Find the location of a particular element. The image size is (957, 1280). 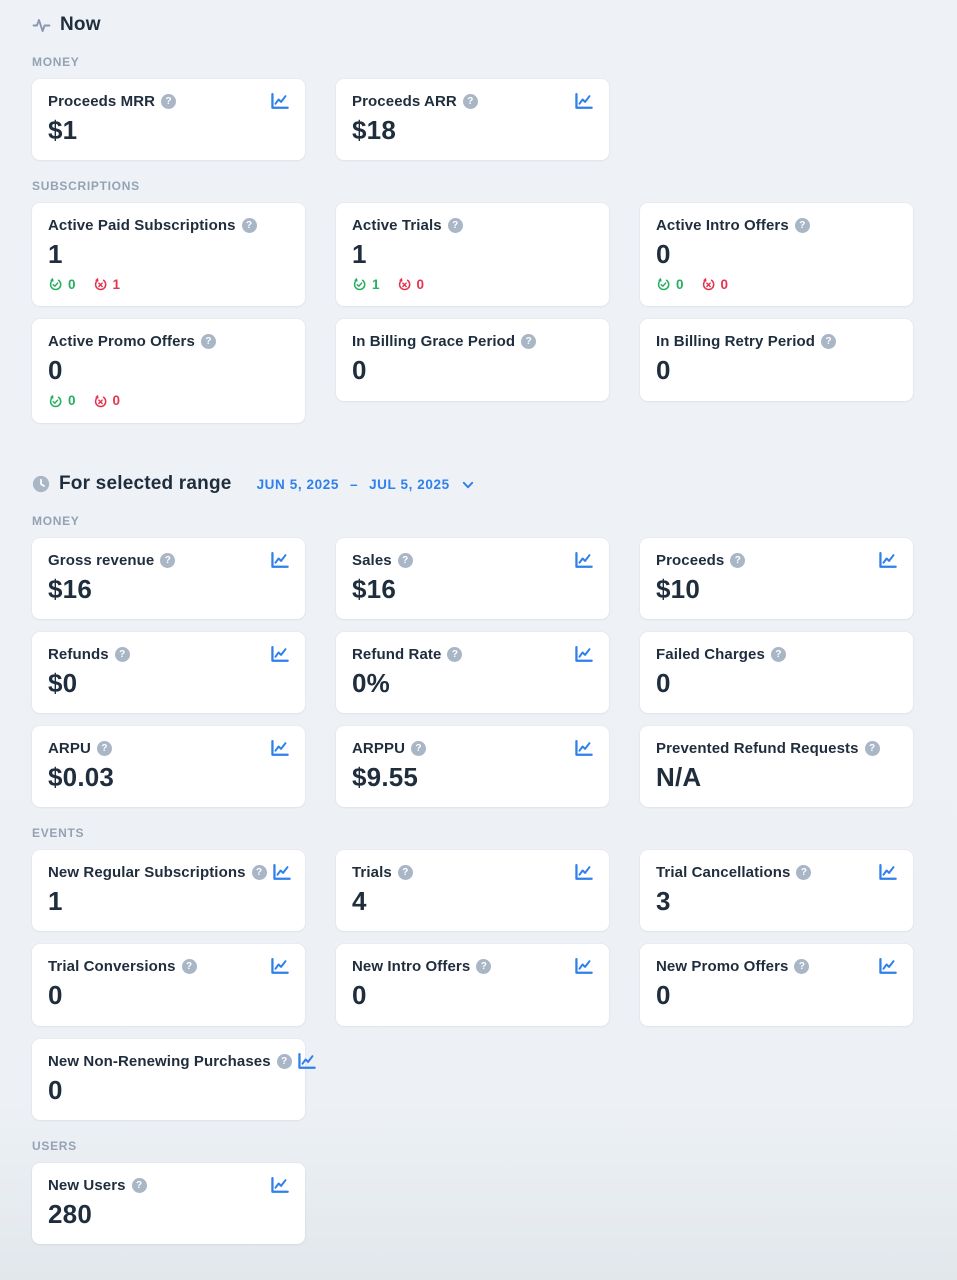

metric-card-header: New Users ? is located at coordinates (168, 1185).